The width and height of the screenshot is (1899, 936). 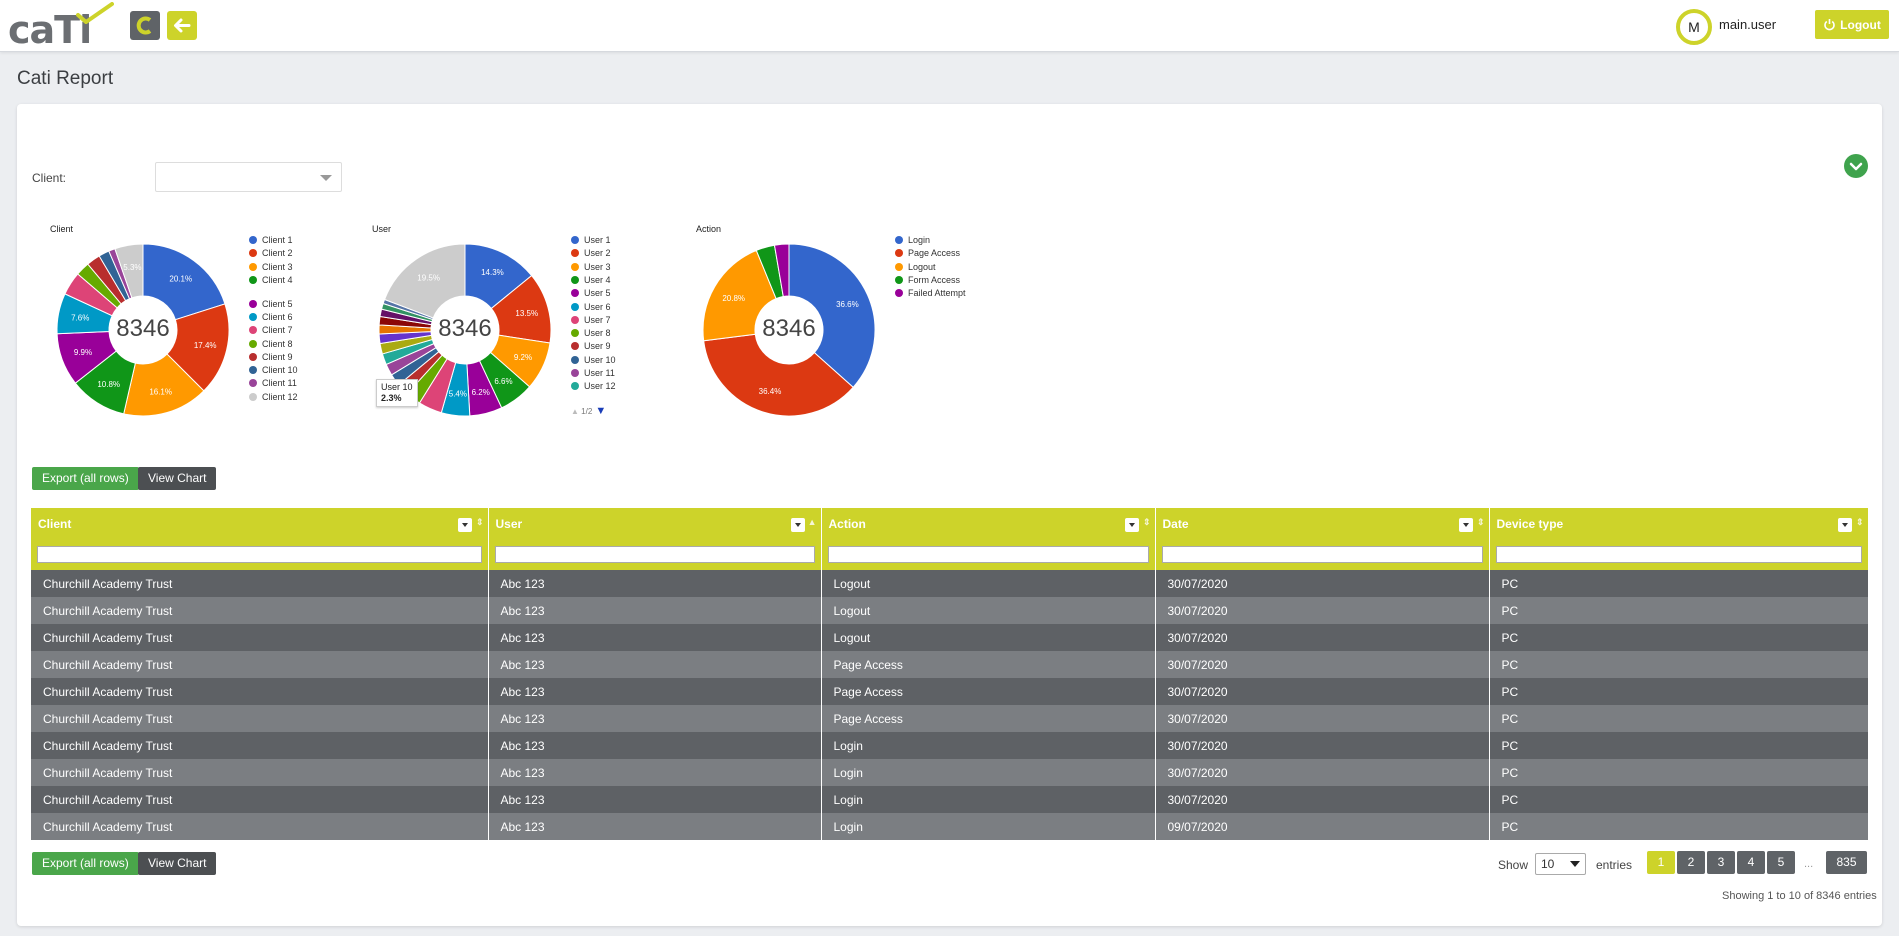 I want to click on legend-next-icon: ▼, so click(x=599, y=411).